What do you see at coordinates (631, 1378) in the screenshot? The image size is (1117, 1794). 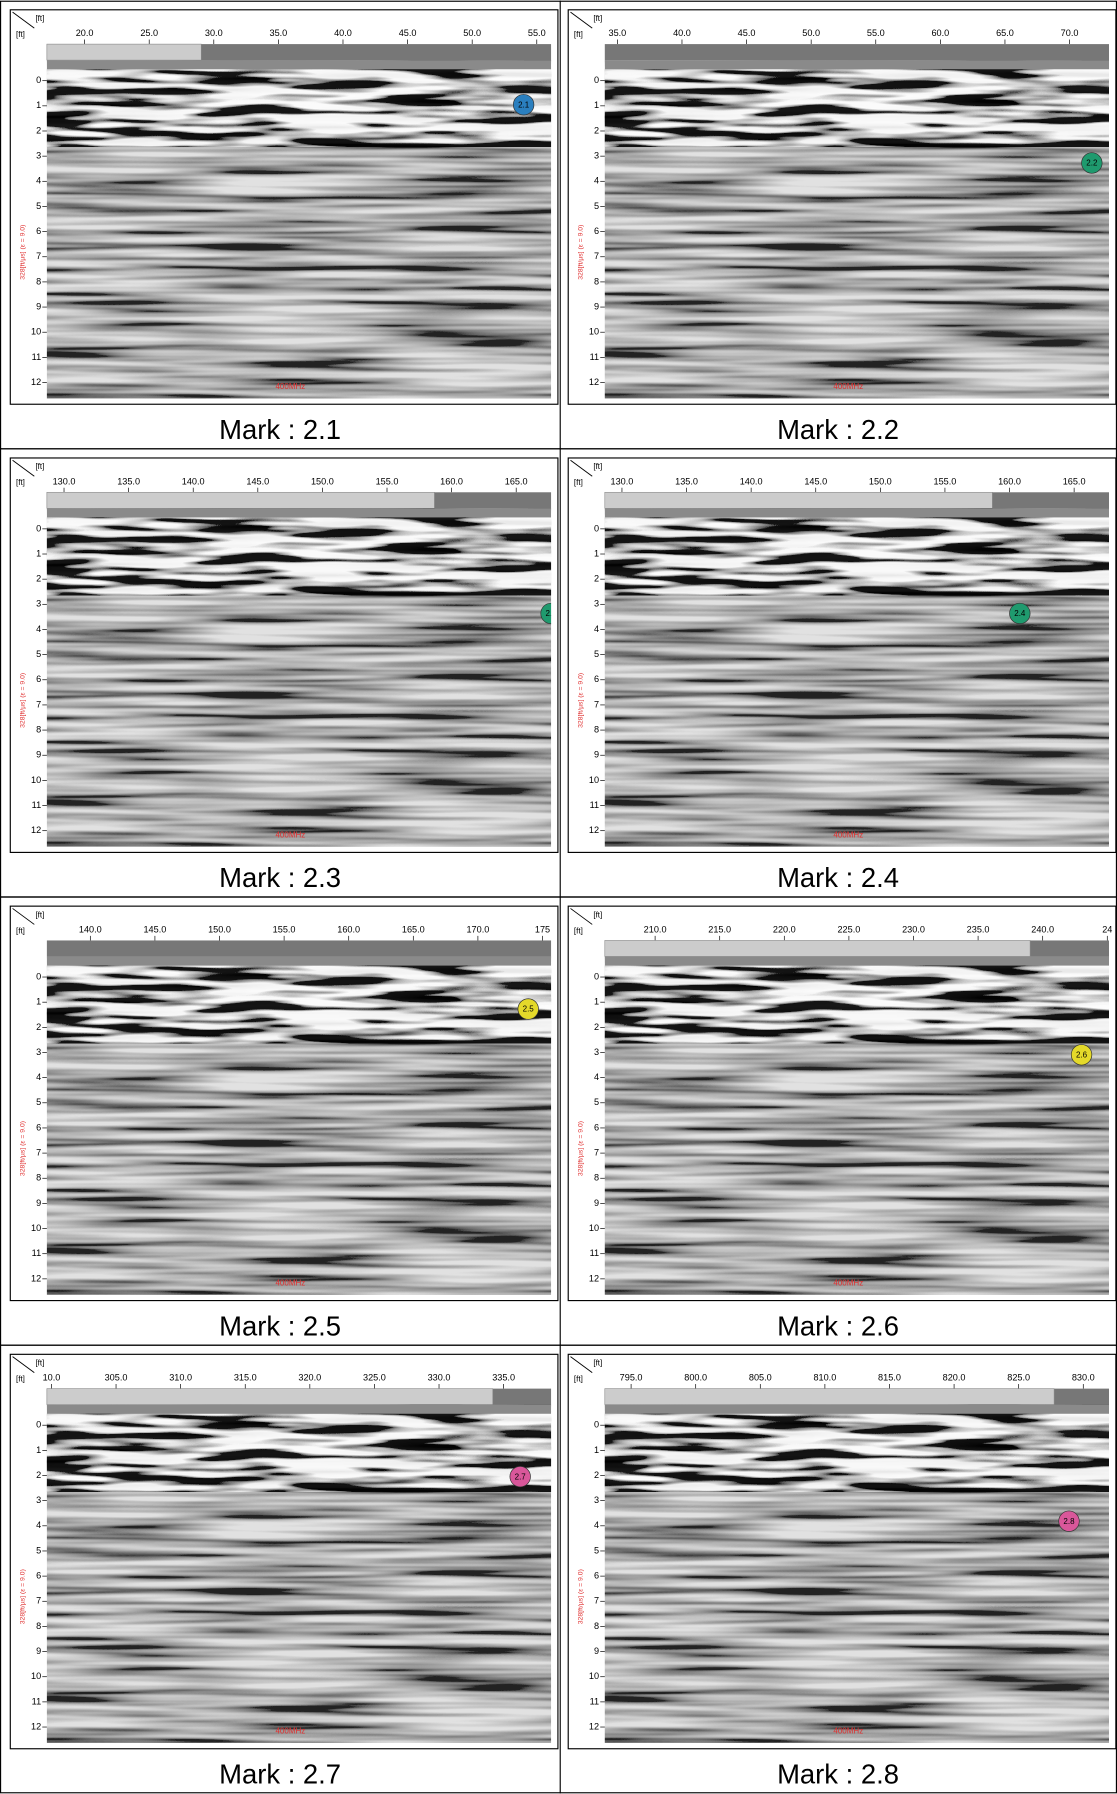 I see `x-tick-label: 795.0` at bounding box center [631, 1378].